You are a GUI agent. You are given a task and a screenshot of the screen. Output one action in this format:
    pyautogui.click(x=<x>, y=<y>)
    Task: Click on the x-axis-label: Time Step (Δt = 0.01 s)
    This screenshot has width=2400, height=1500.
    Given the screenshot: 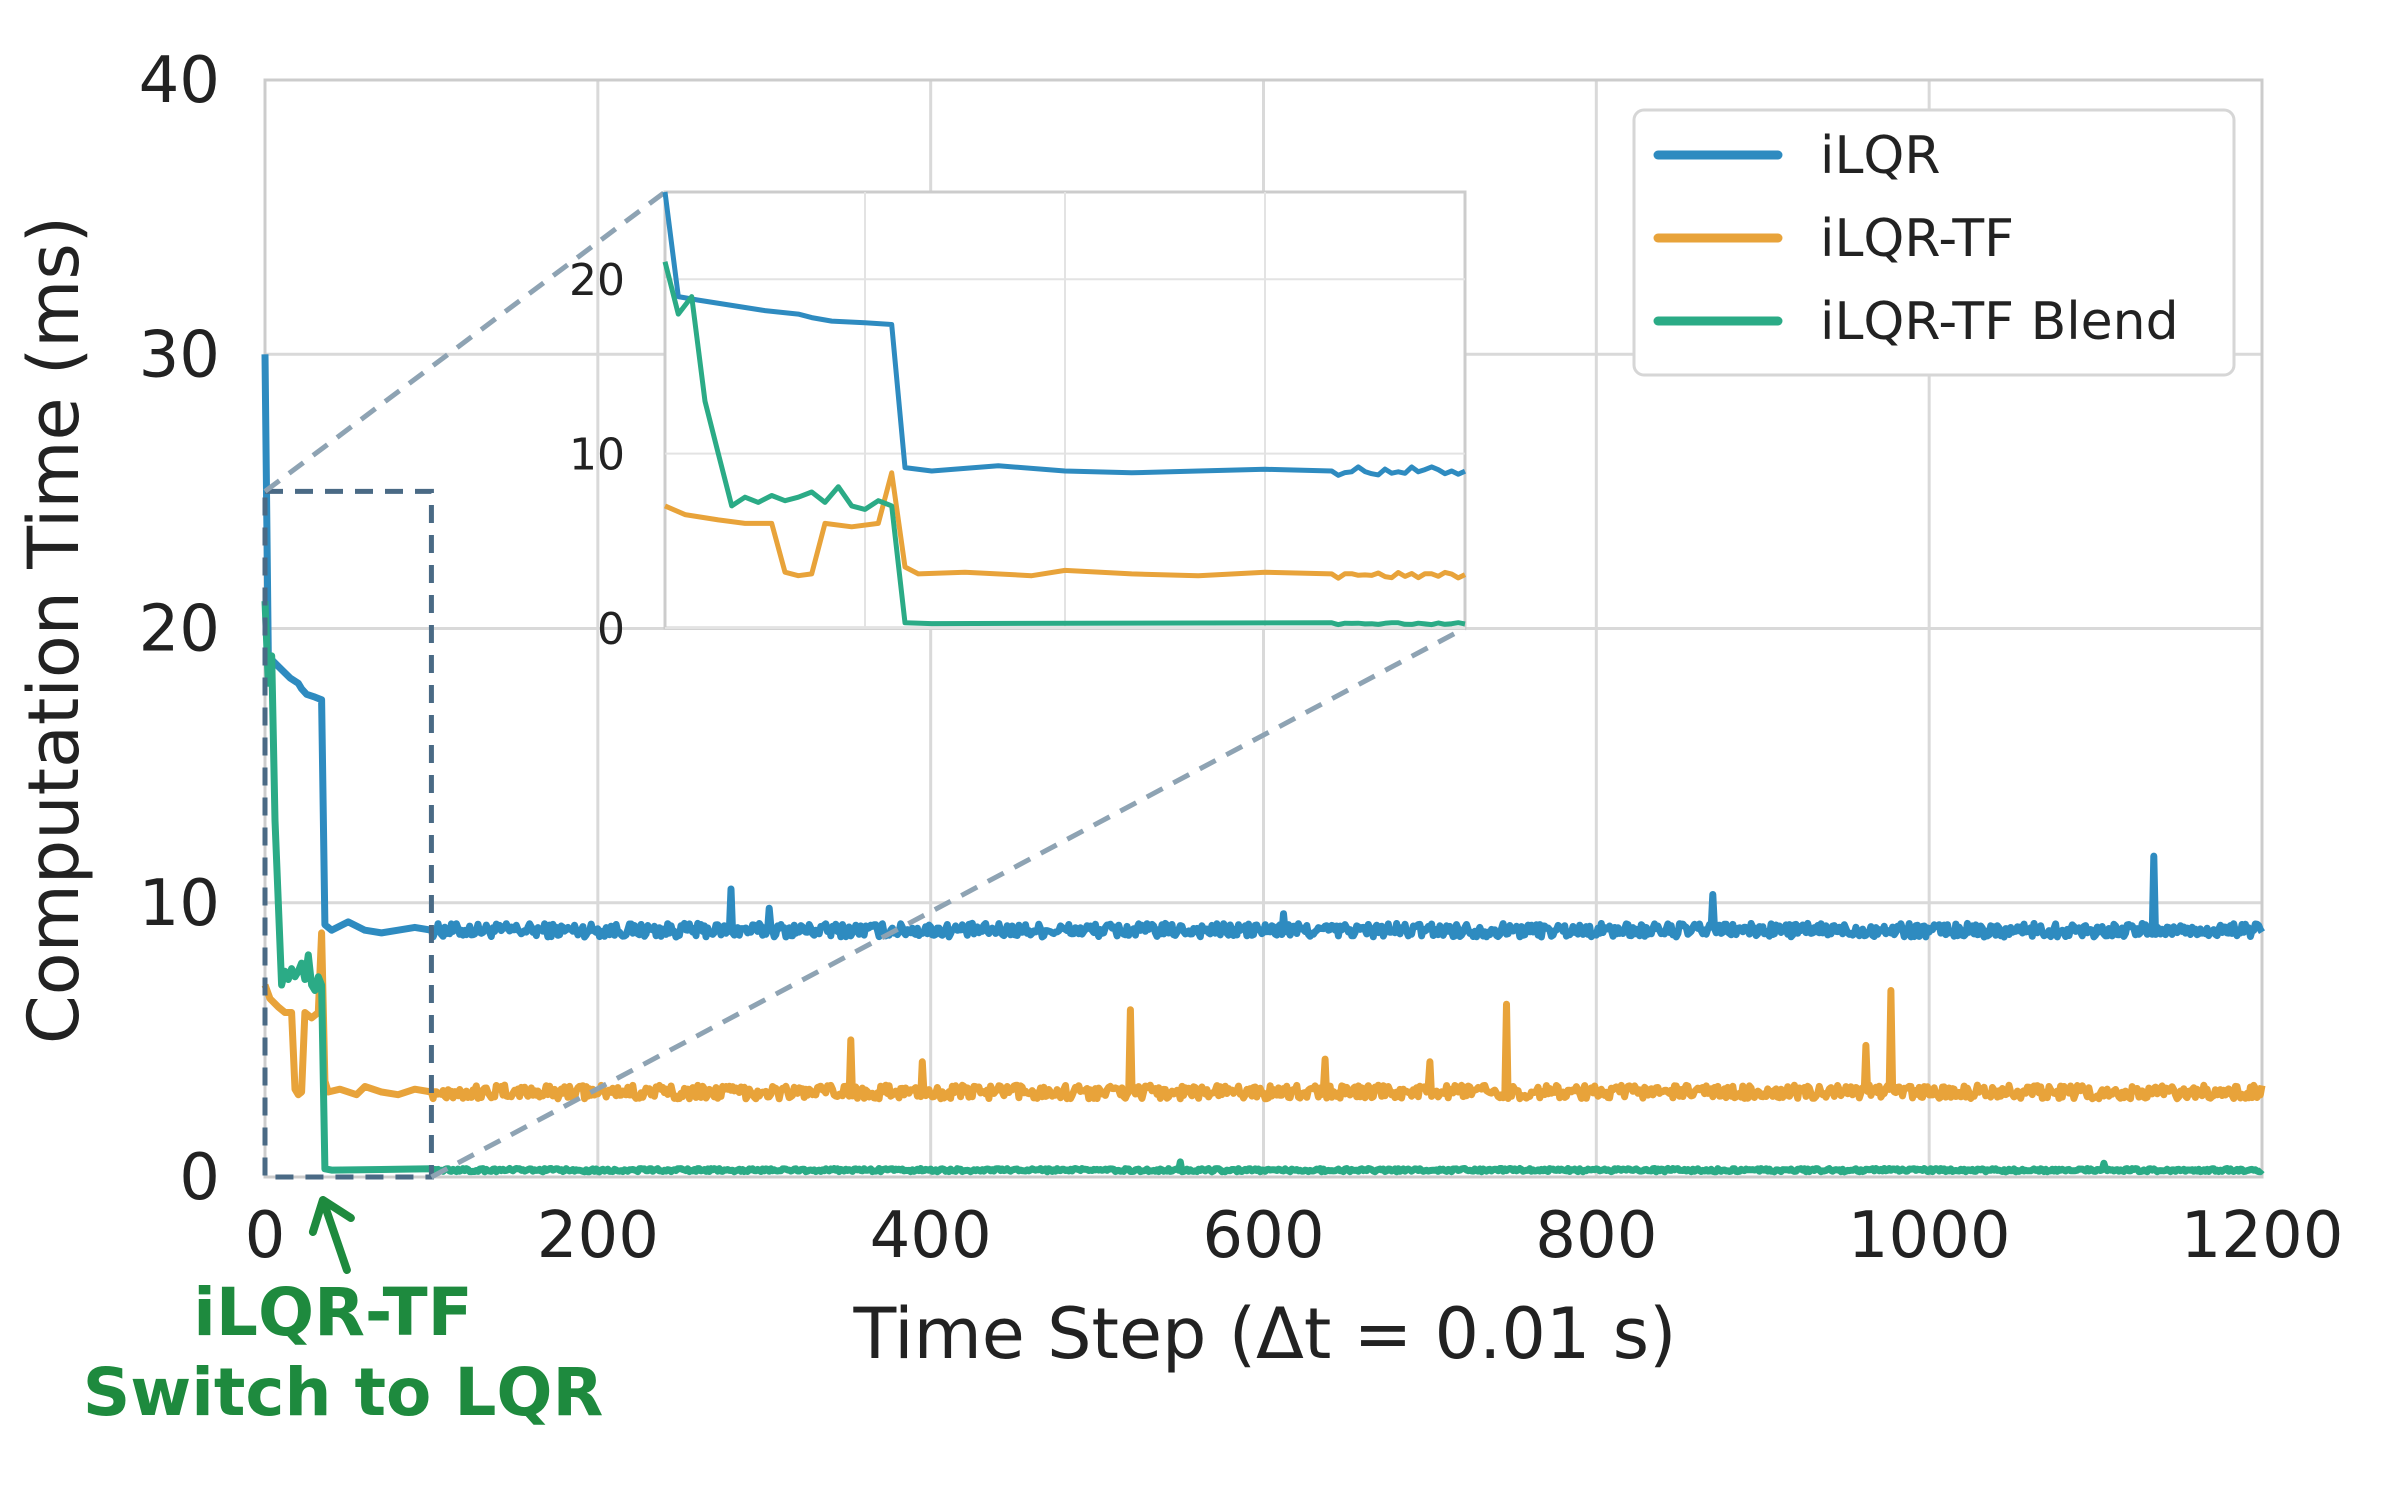 What is the action you would take?
    pyautogui.click(x=1265, y=1334)
    